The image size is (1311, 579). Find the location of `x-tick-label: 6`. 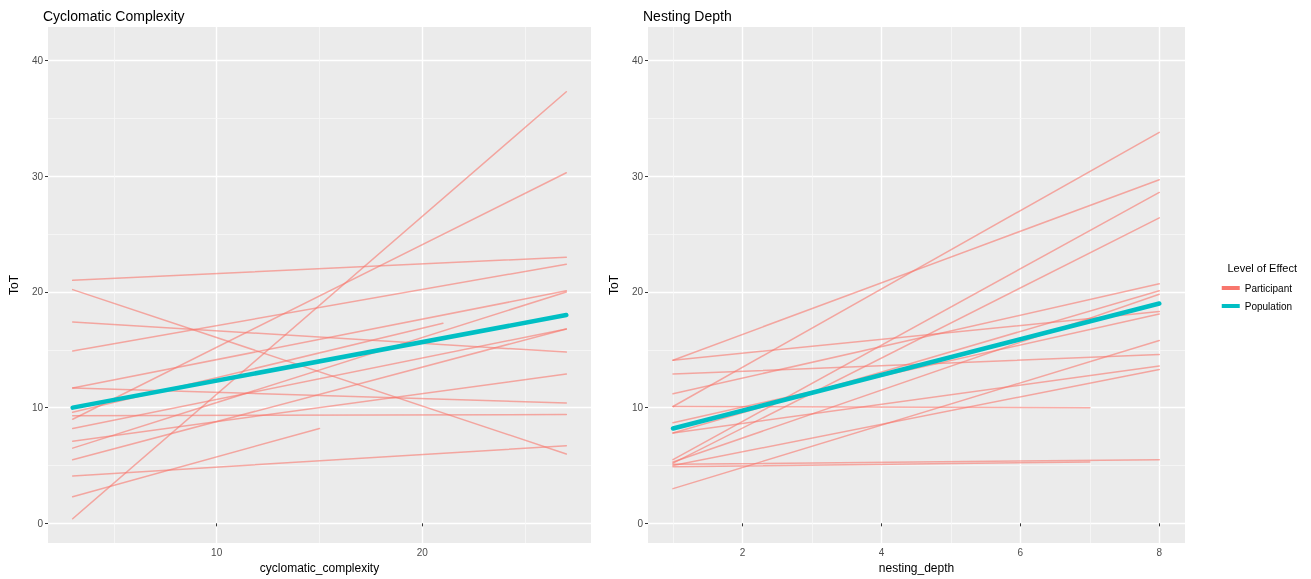

x-tick-label: 6 is located at coordinates (1020, 552).